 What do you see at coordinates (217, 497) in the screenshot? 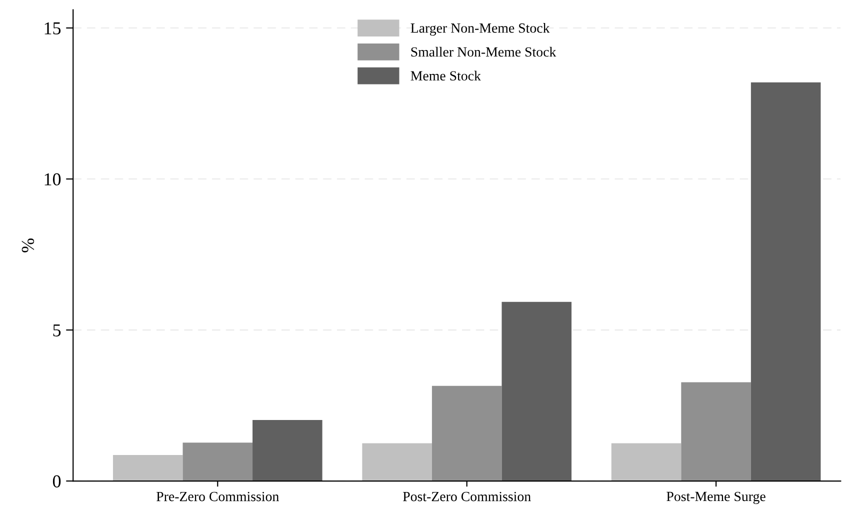
I see `x-tick-label: Pre-Zero Commission` at bounding box center [217, 497].